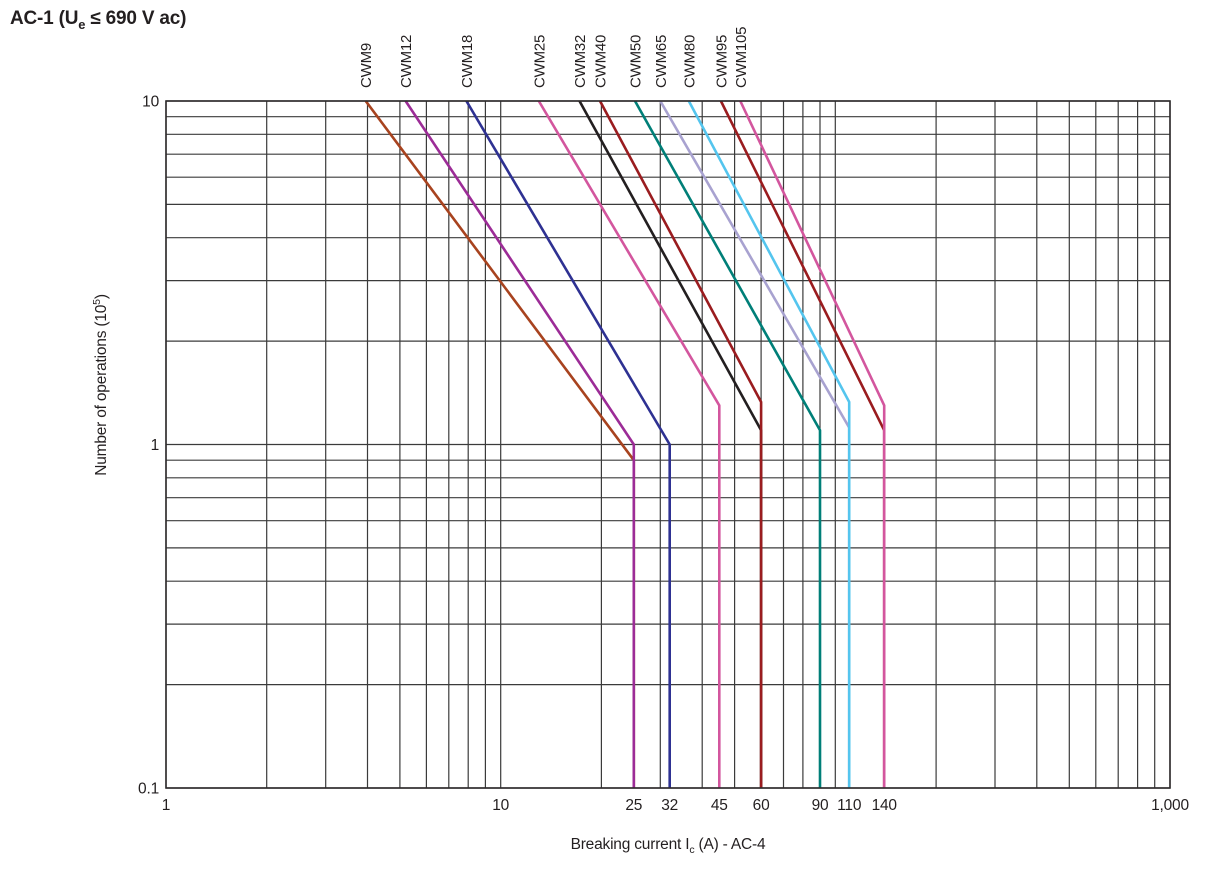 The width and height of the screenshot is (1220, 869). I want to click on curve-label-CWM32: CWM32, so click(580, 61).